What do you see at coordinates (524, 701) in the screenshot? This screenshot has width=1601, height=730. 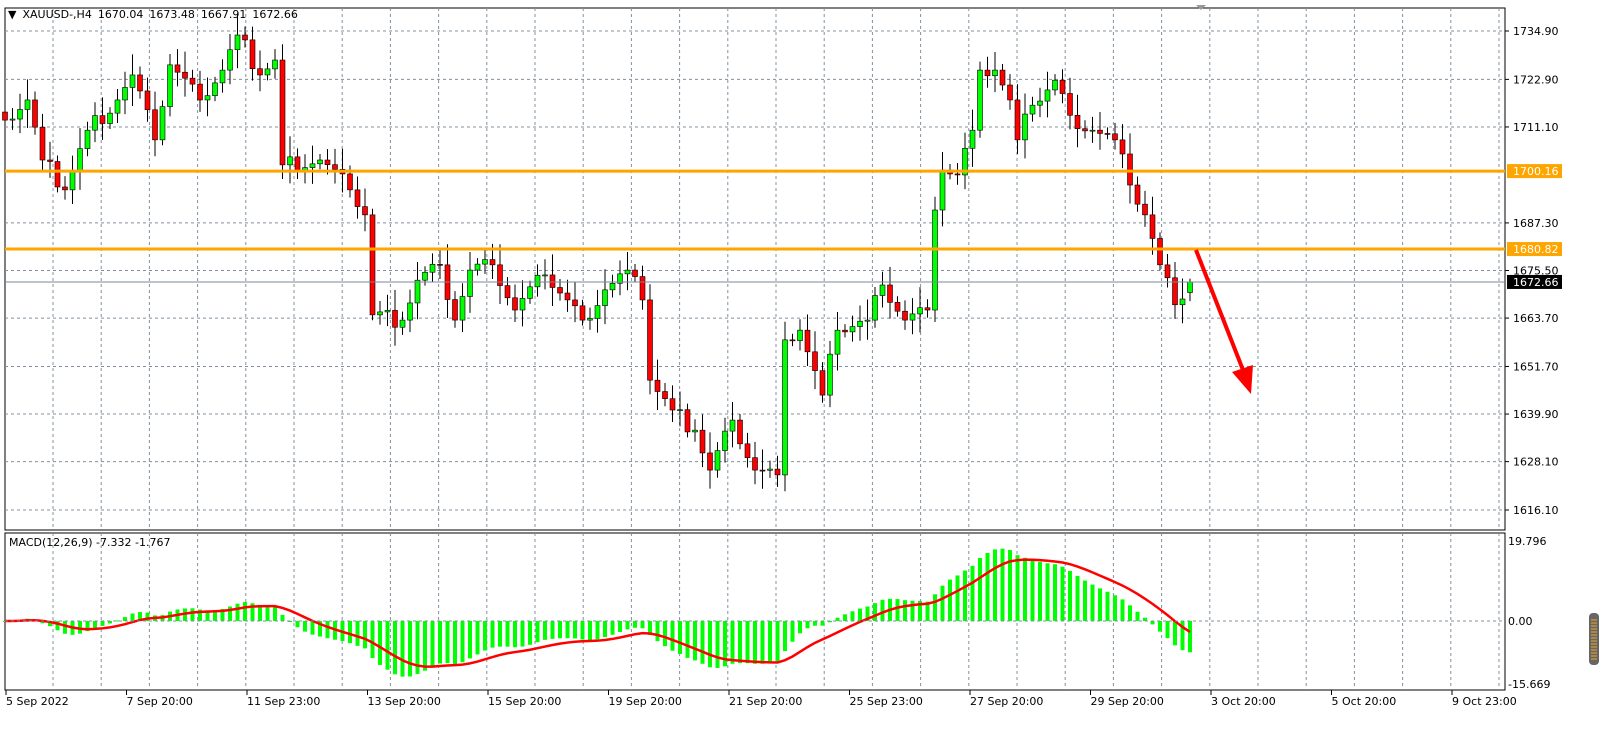 I see `time-tick-label: 15 Sep 20:00` at bounding box center [524, 701].